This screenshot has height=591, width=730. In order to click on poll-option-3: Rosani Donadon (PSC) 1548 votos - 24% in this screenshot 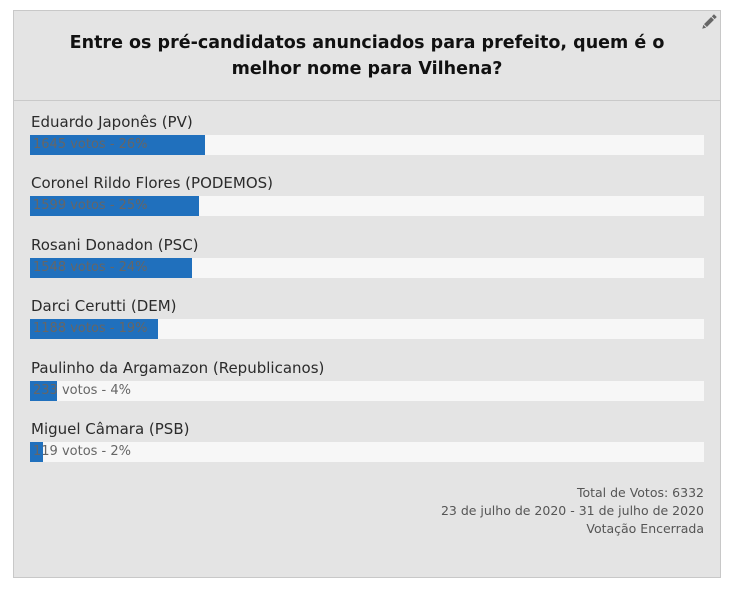, I will do `click(367, 266)`.